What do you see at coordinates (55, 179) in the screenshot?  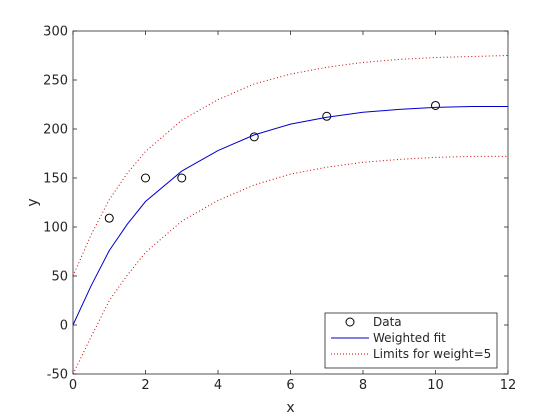 I see `y-tick-label: 150` at bounding box center [55, 179].